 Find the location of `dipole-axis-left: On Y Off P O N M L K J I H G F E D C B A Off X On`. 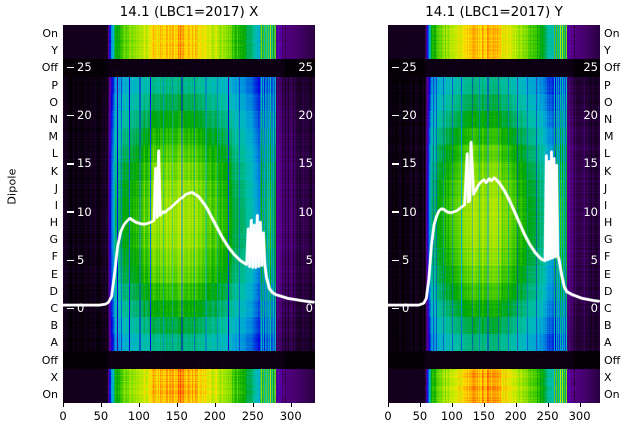

dipole-axis-left: On Y Off P O N M L K J I H G F E D C B A Off X On is located at coordinates (38, 214).